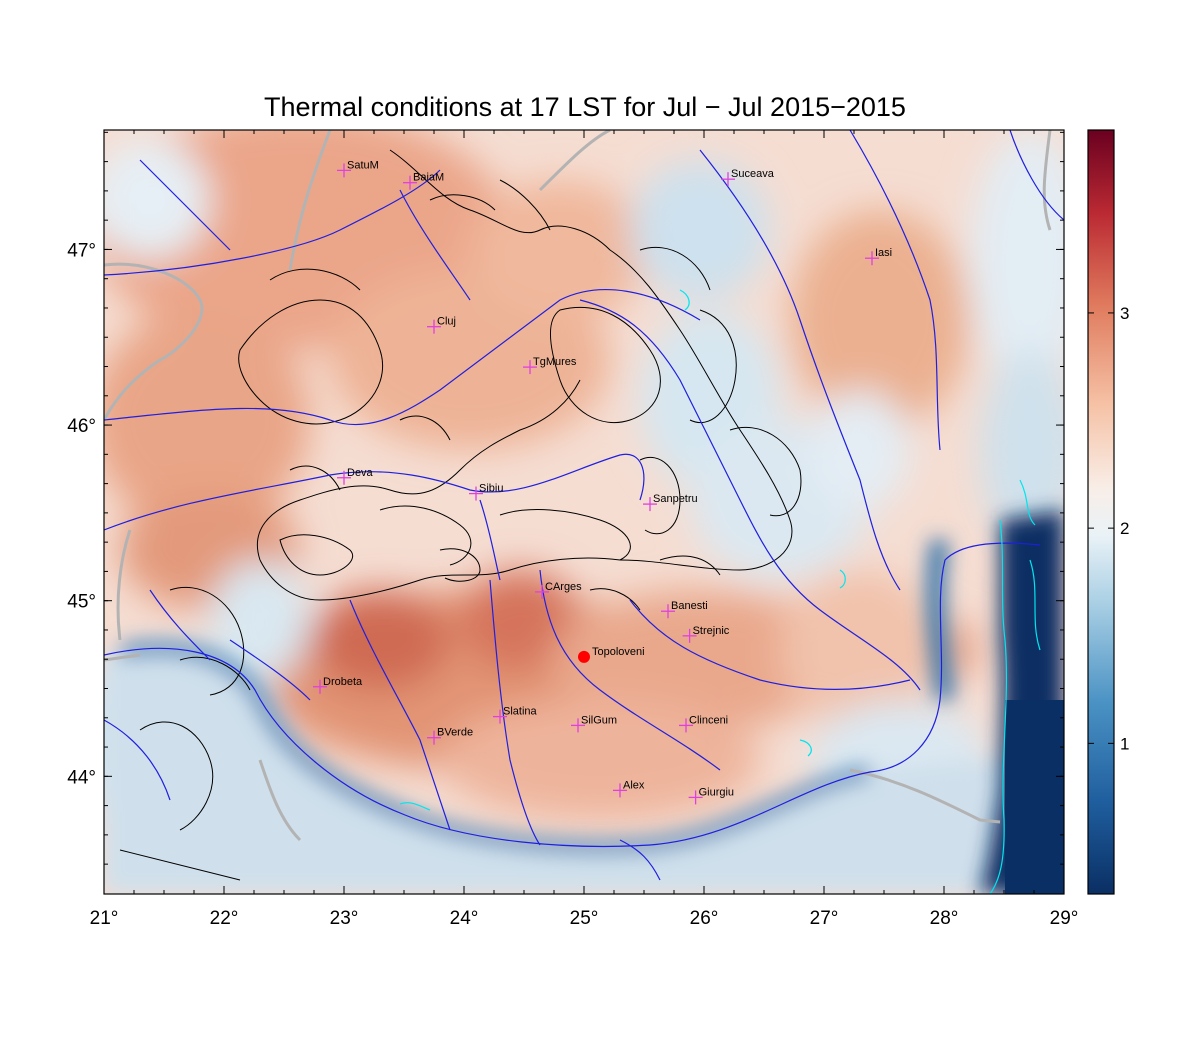 The width and height of the screenshot is (1200, 1050). I want to click on station-tgmures: TgMures, so click(550, 365).